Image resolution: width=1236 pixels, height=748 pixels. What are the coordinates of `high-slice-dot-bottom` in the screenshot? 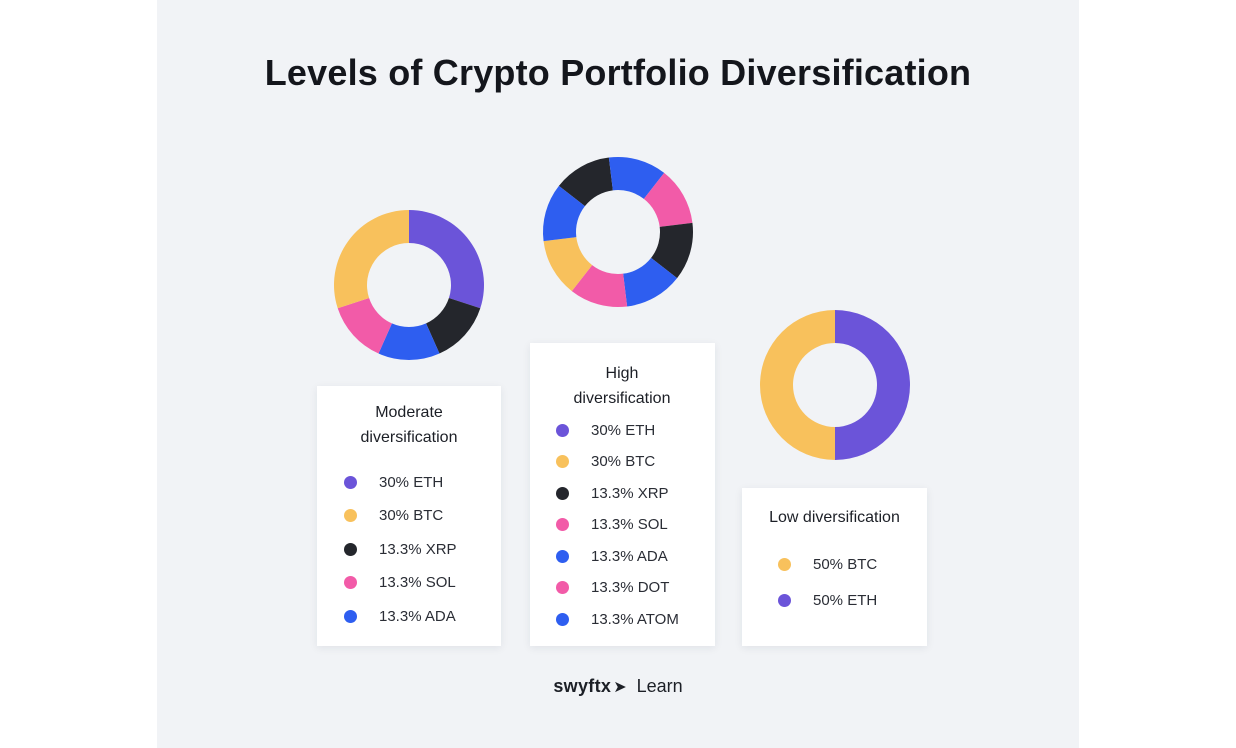 It's located at (599, 286).